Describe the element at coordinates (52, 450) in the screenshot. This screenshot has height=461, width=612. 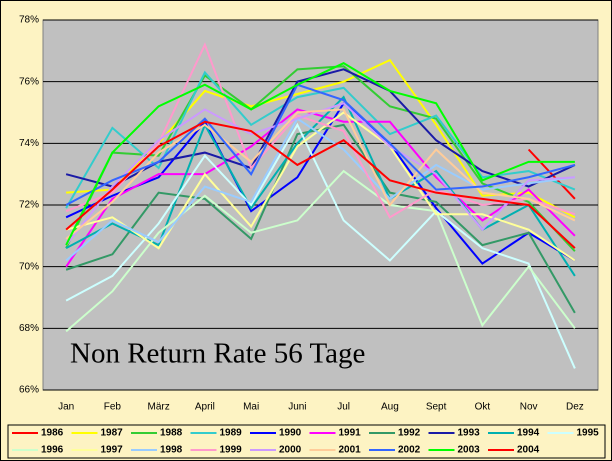
I see `legend-label: 1996` at that location.